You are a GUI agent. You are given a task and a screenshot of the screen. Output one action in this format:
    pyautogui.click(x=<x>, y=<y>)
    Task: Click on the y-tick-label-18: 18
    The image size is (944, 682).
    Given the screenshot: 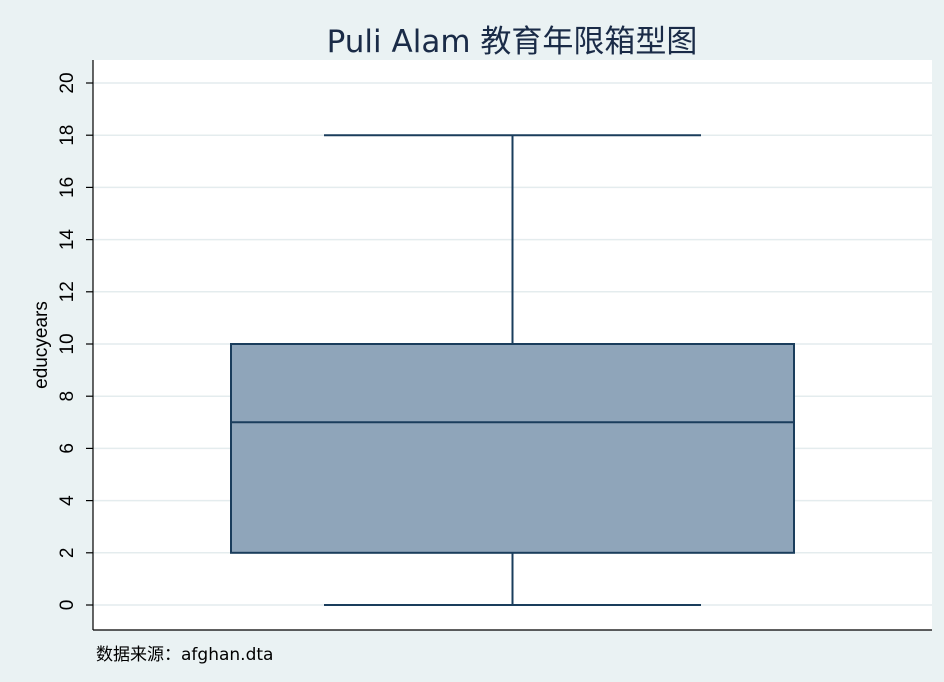 What is the action you would take?
    pyautogui.click(x=67, y=135)
    